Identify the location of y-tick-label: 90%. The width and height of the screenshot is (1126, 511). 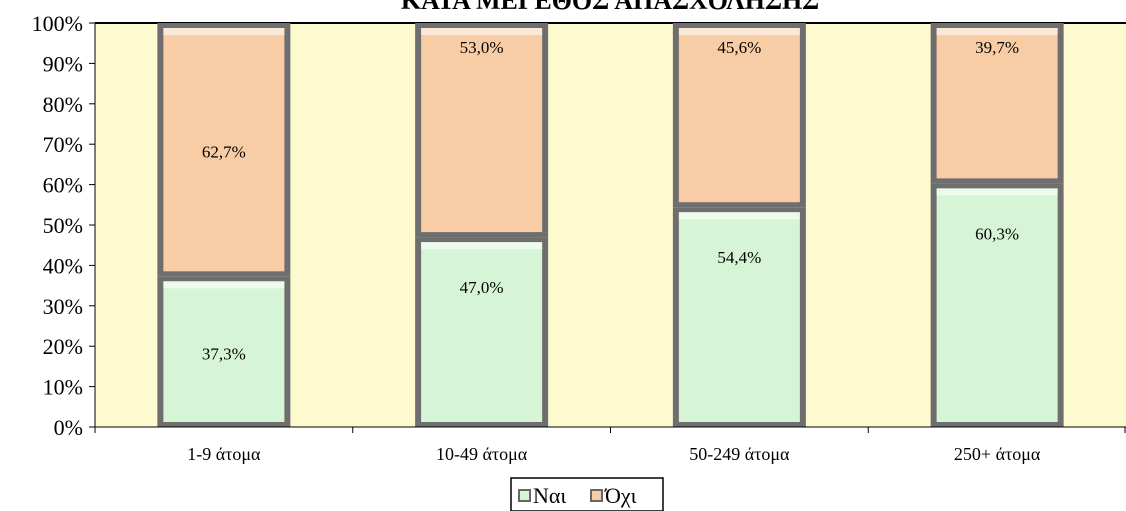
(63, 63).